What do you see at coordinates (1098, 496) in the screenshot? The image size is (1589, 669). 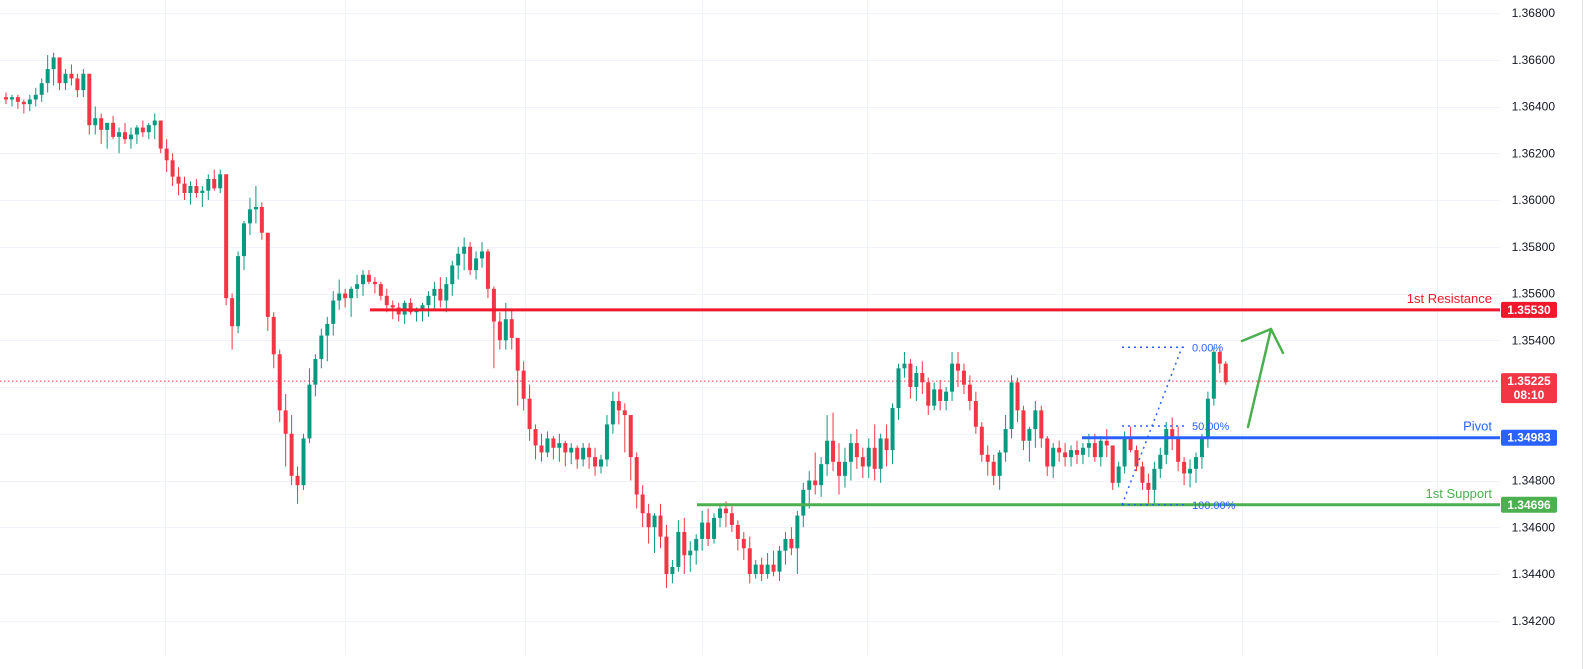 I see `level-1st-support: 1st Support` at bounding box center [1098, 496].